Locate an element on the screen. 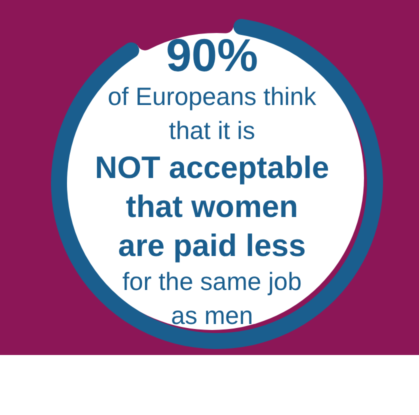  text: that it is is located at coordinates (212, 131).